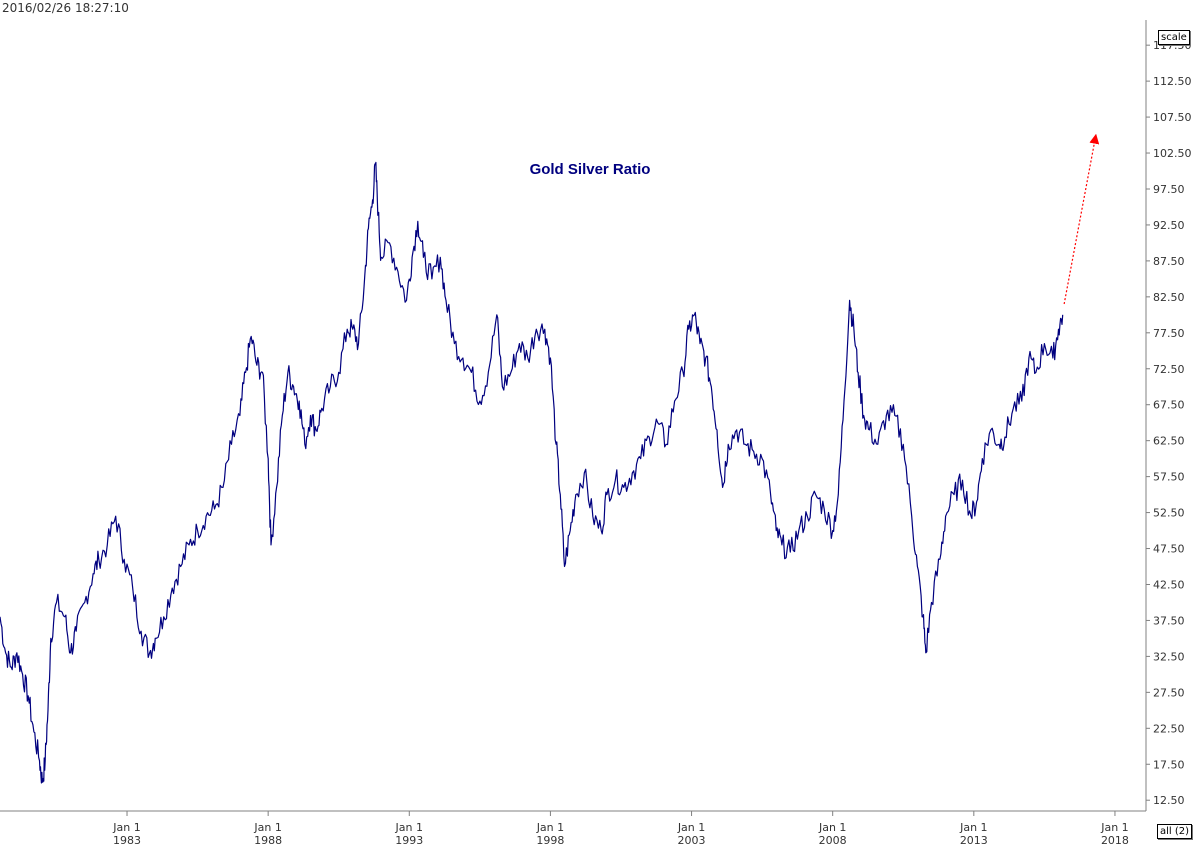 The width and height of the screenshot is (1200, 852). Describe the element at coordinates (1169, 189) in the screenshot. I see `y-tick-label: 97.50` at that location.